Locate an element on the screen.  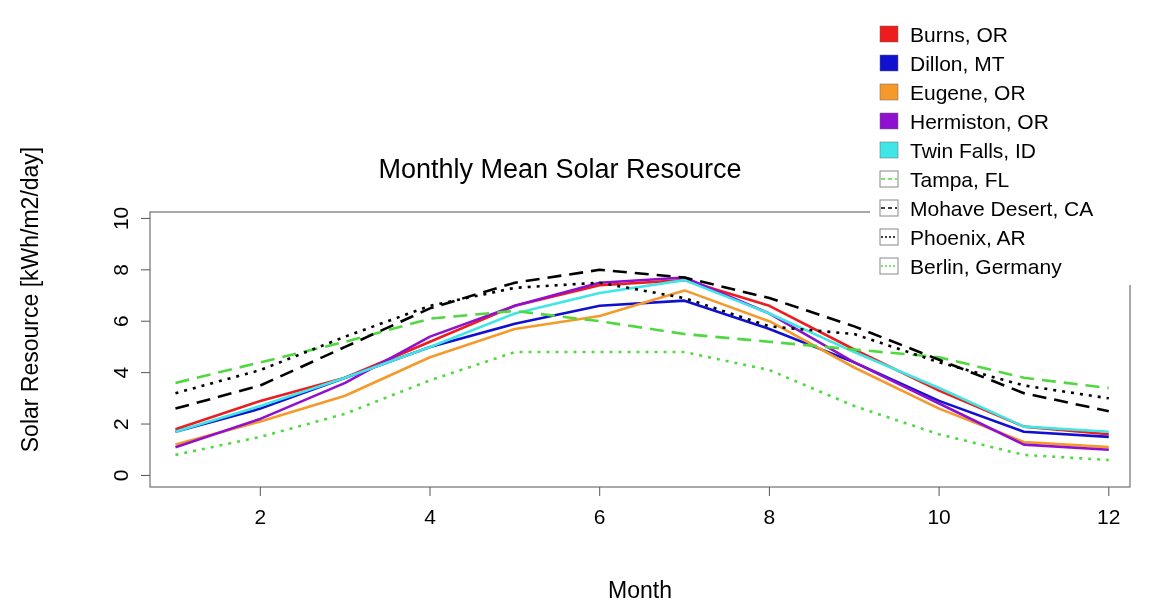
y-tick-label: 10 is located at coordinates (120, 218).